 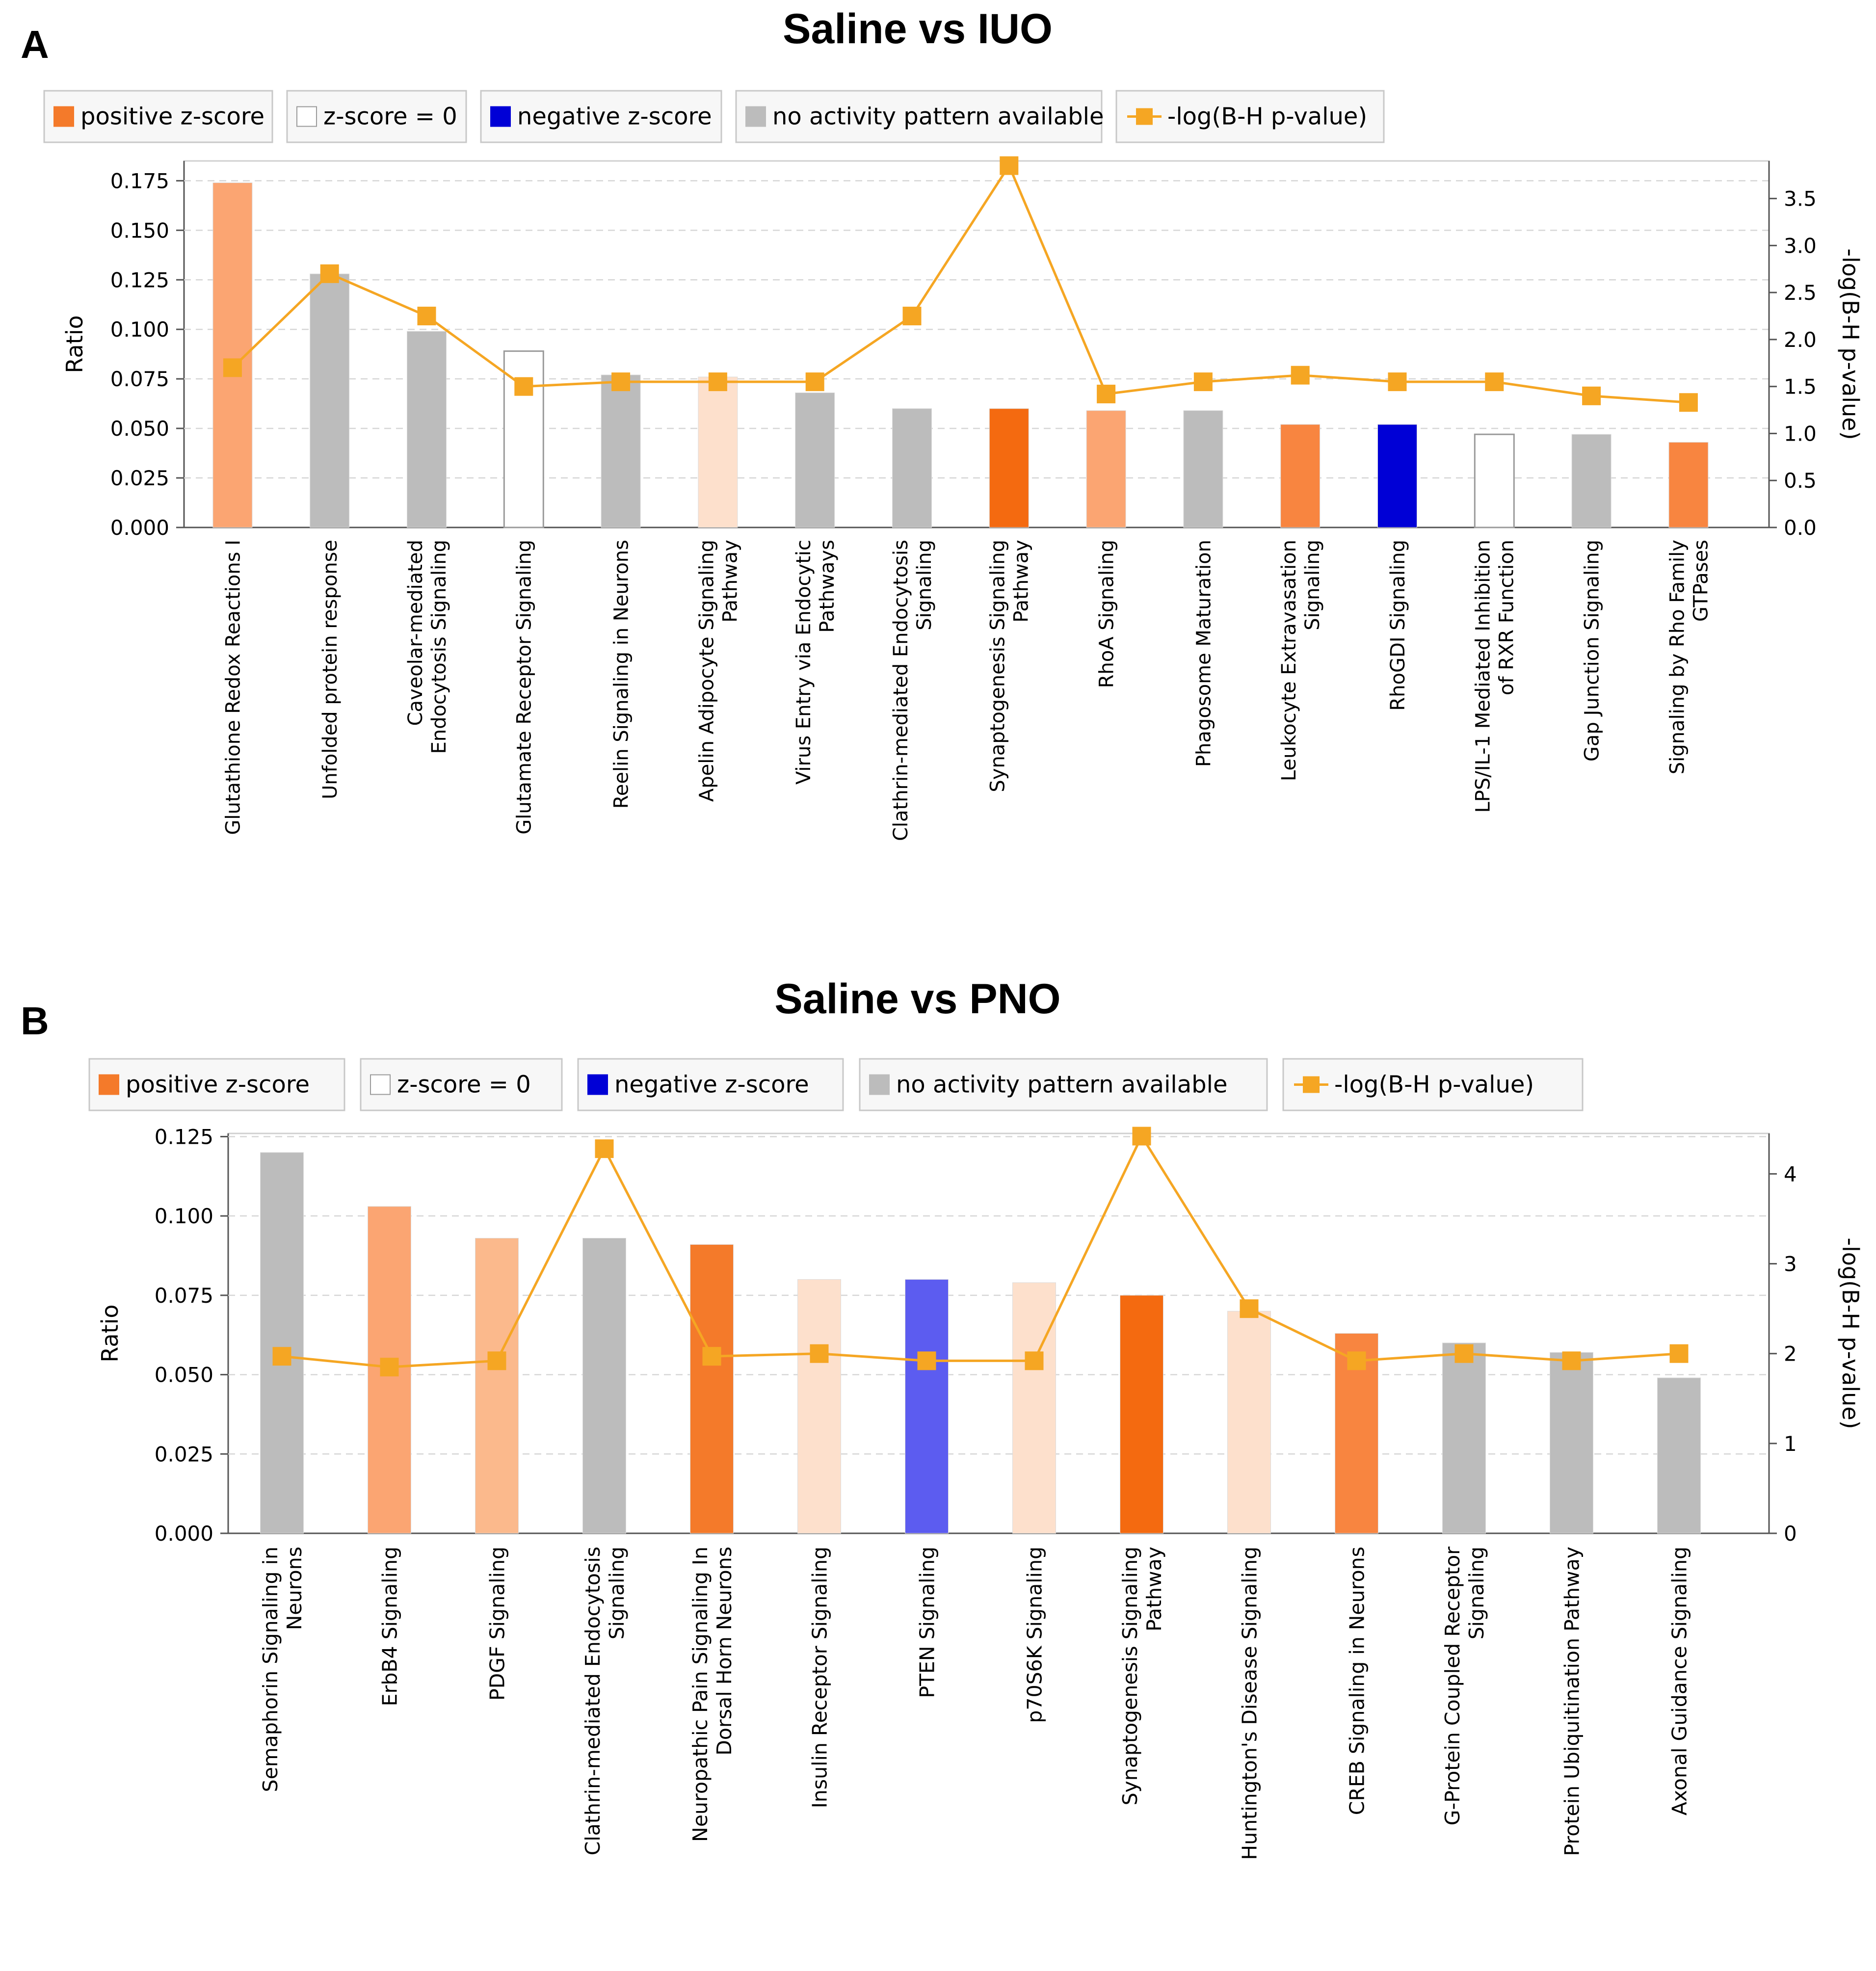 I want to click on y2-tick-label: 2, so click(x=1790, y=1354).